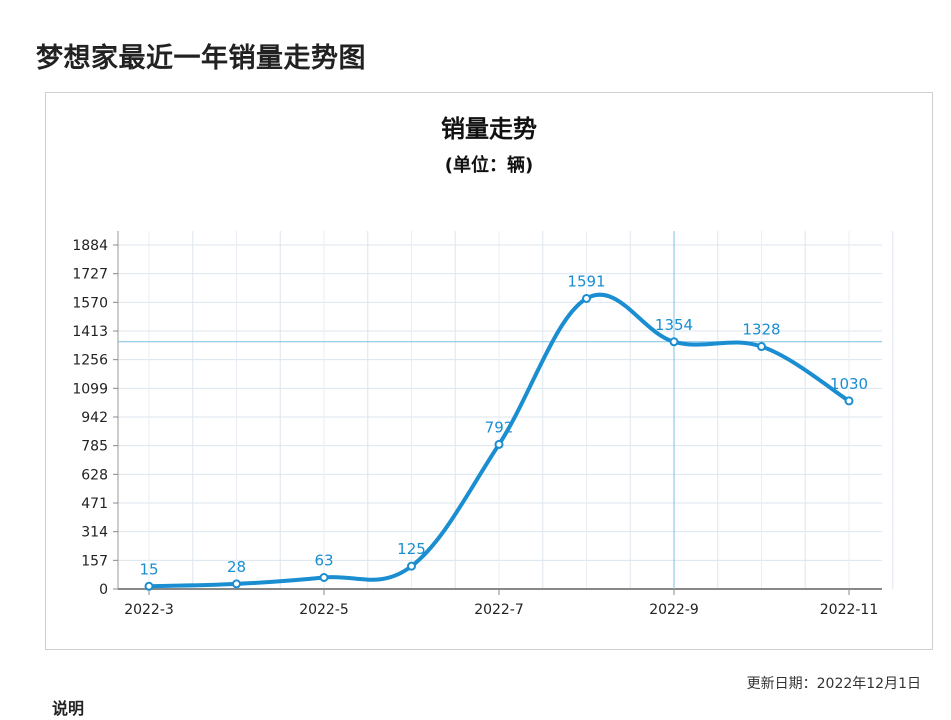 The height and width of the screenshot is (720, 951). Describe the element at coordinates (90, 275) in the screenshot. I see `y-tick-label: 1727` at that location.